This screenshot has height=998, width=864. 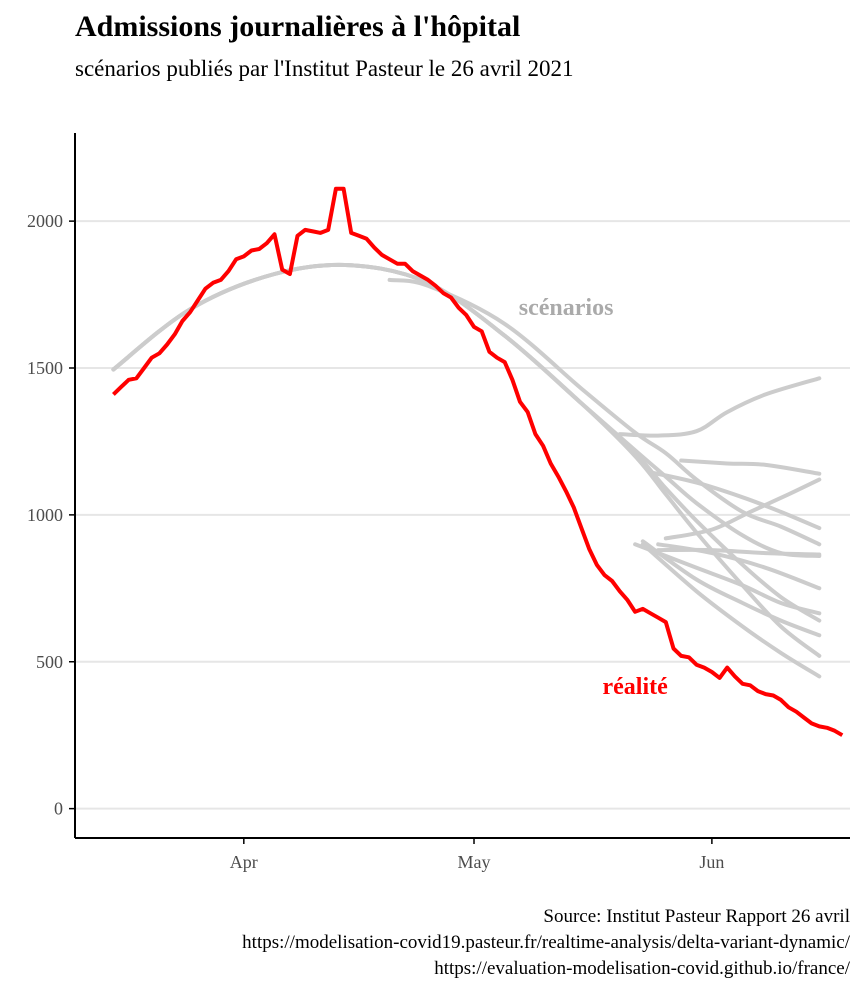 What do you see at coordinates (49, 662) in the screenshot?
I see `y-tick-label-500: 500` at bounding box center [49, 662].